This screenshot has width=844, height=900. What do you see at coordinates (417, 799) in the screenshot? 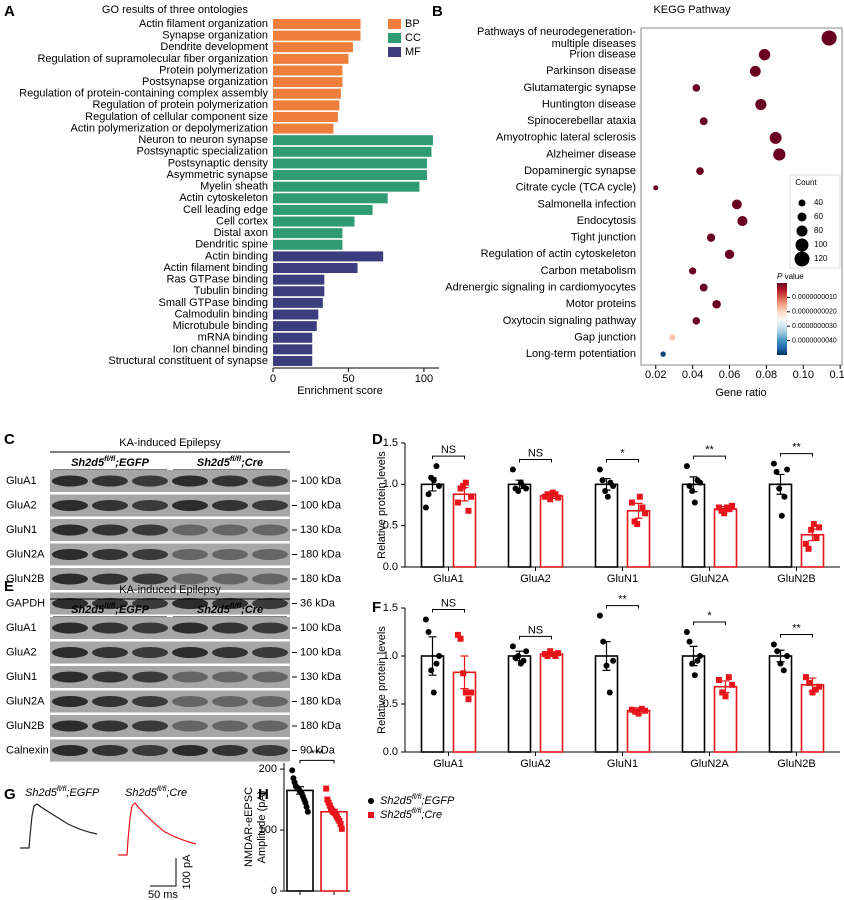
I see `legend-label: Sh2d5fl/fl;EGFP` at bounding box center [417, 799].